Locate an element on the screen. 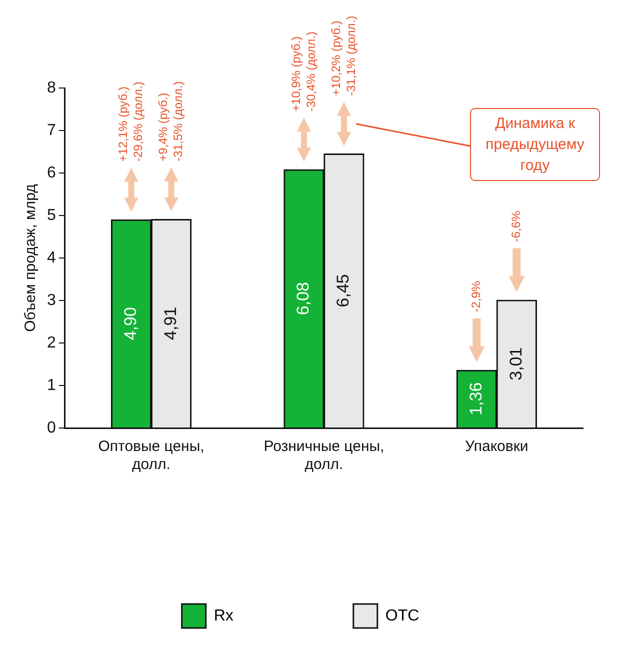 The height and width of the screenshot is (661, 637). legend-label: OTC is located at coordinates (402, 615).